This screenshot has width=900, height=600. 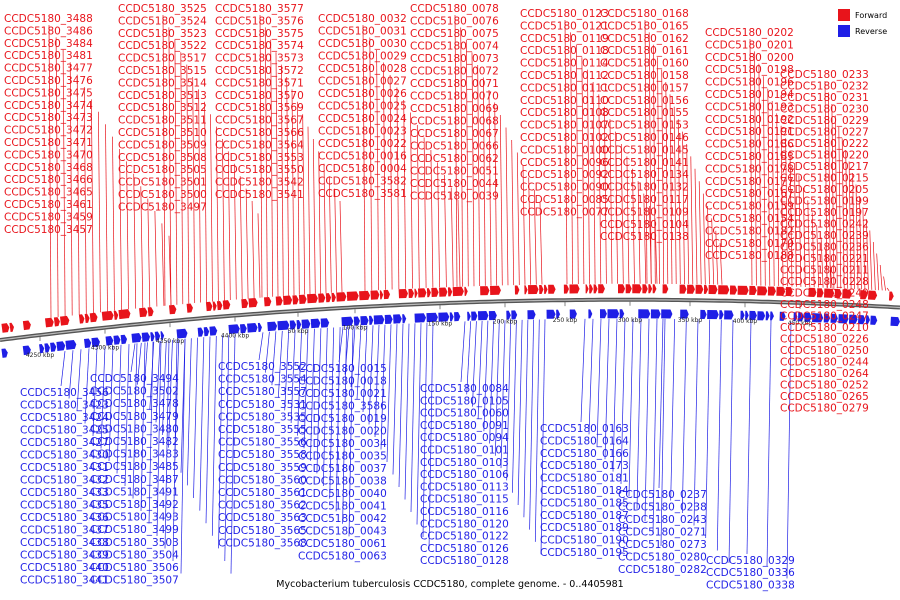 I want to click on reverse-gene-label: CCDC5180_0106, so click(x=464, y=475).